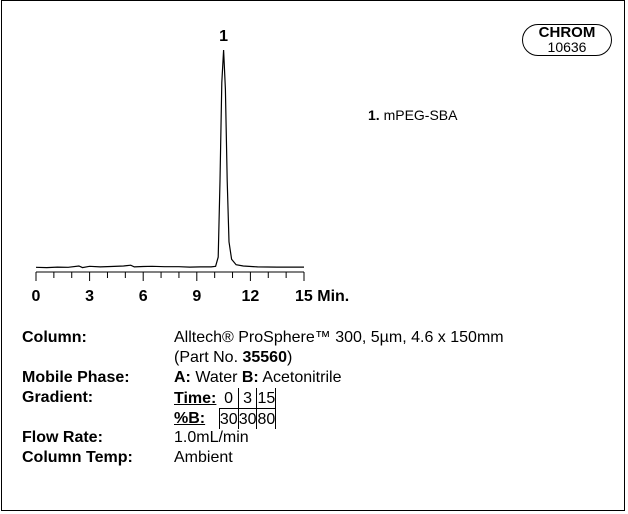 This screenshot has height=514, width=628. I want to click on x-tick-label: 6, so click(143, 296).